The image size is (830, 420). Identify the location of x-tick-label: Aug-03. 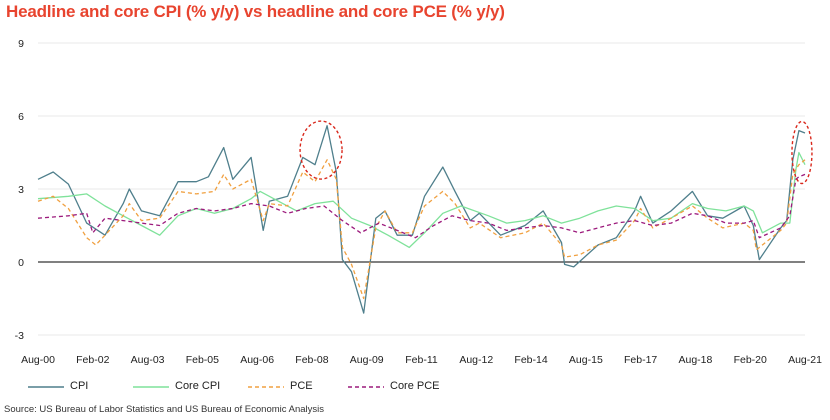
(148, 360).